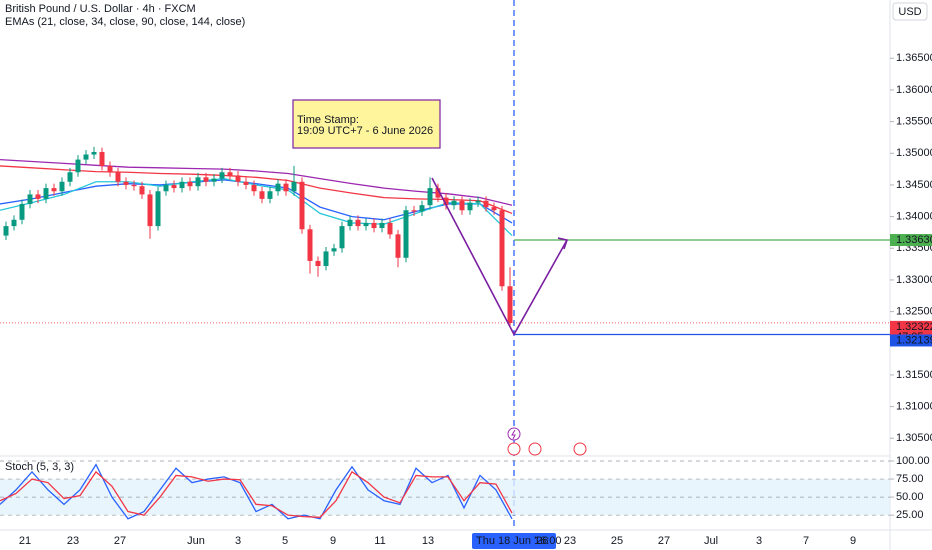  Describe the element at coordinates (333, 541) in the screenshot. I see `x-tick-label: 9` at that location.